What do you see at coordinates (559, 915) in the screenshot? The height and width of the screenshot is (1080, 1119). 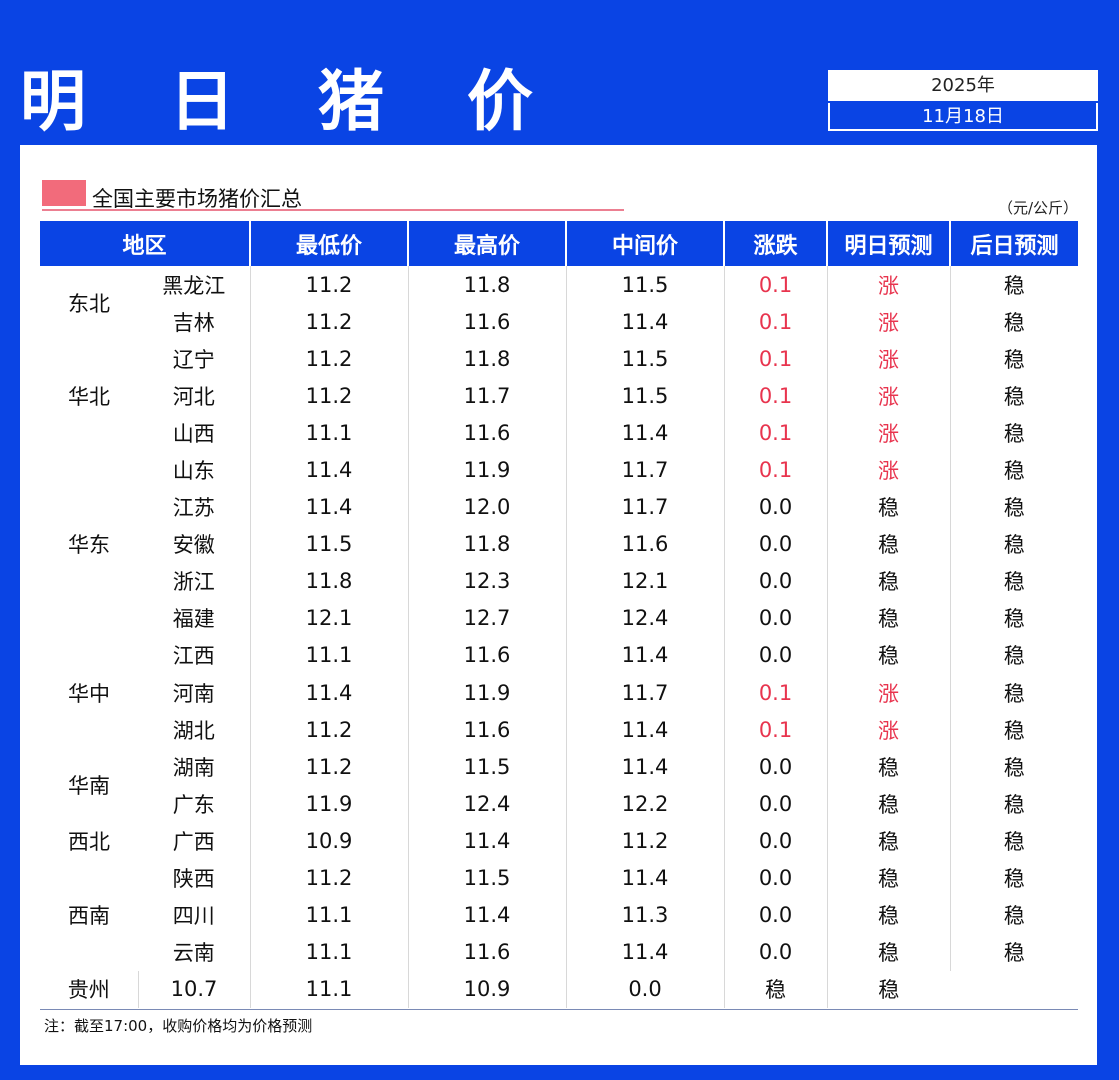 I see `table-row: 四川 11.1 11.4 11.3 0.0 稳稳` at bounding box center [559, 915].